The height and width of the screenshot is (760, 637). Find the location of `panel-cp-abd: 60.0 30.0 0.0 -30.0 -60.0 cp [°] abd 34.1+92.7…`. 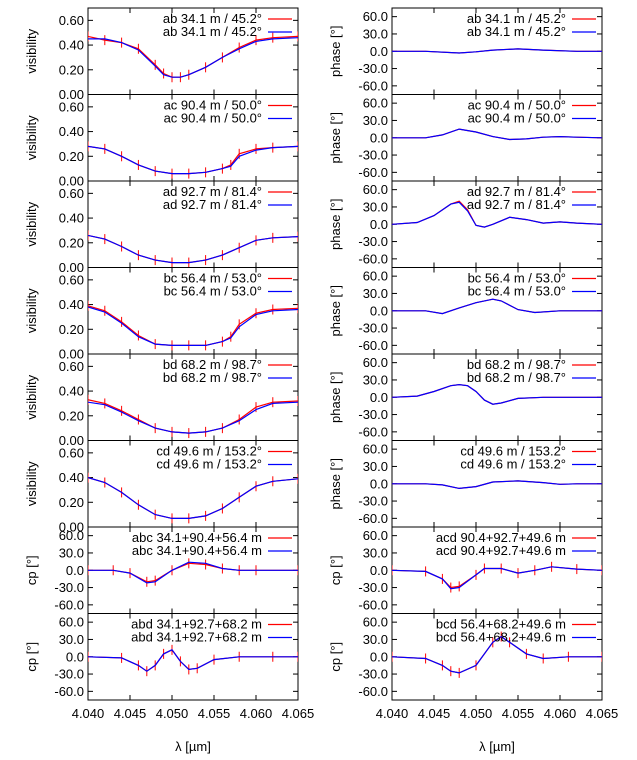

panel-cp-abd: 60.0 30.0 0.0 -30.0 -60.0 cp [°] abd 34.1+92.7… is located at coordinates (169, 667).